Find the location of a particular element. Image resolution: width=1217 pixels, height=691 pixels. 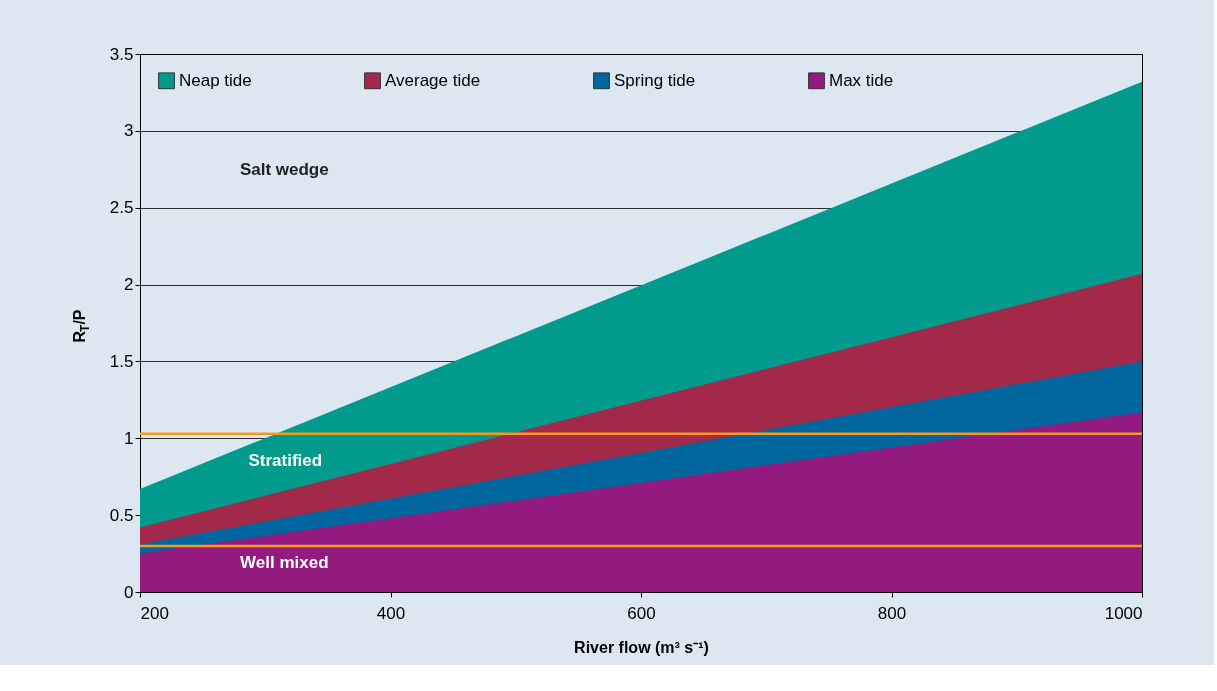

legend-label: Average tide is located at coordinates (433, 80).